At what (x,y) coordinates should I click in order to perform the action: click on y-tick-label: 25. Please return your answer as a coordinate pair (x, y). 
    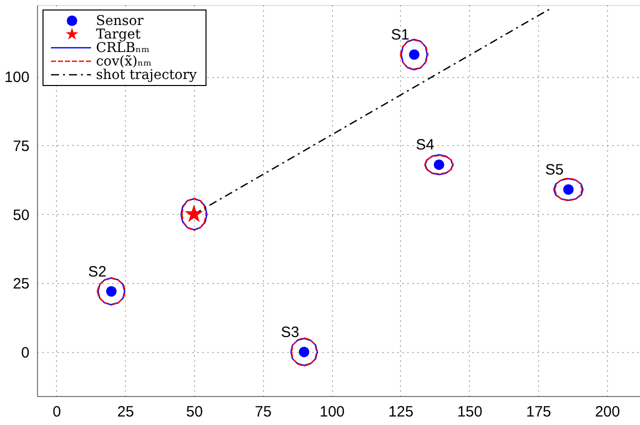
    Looking at the image, I should click on (21, 284).